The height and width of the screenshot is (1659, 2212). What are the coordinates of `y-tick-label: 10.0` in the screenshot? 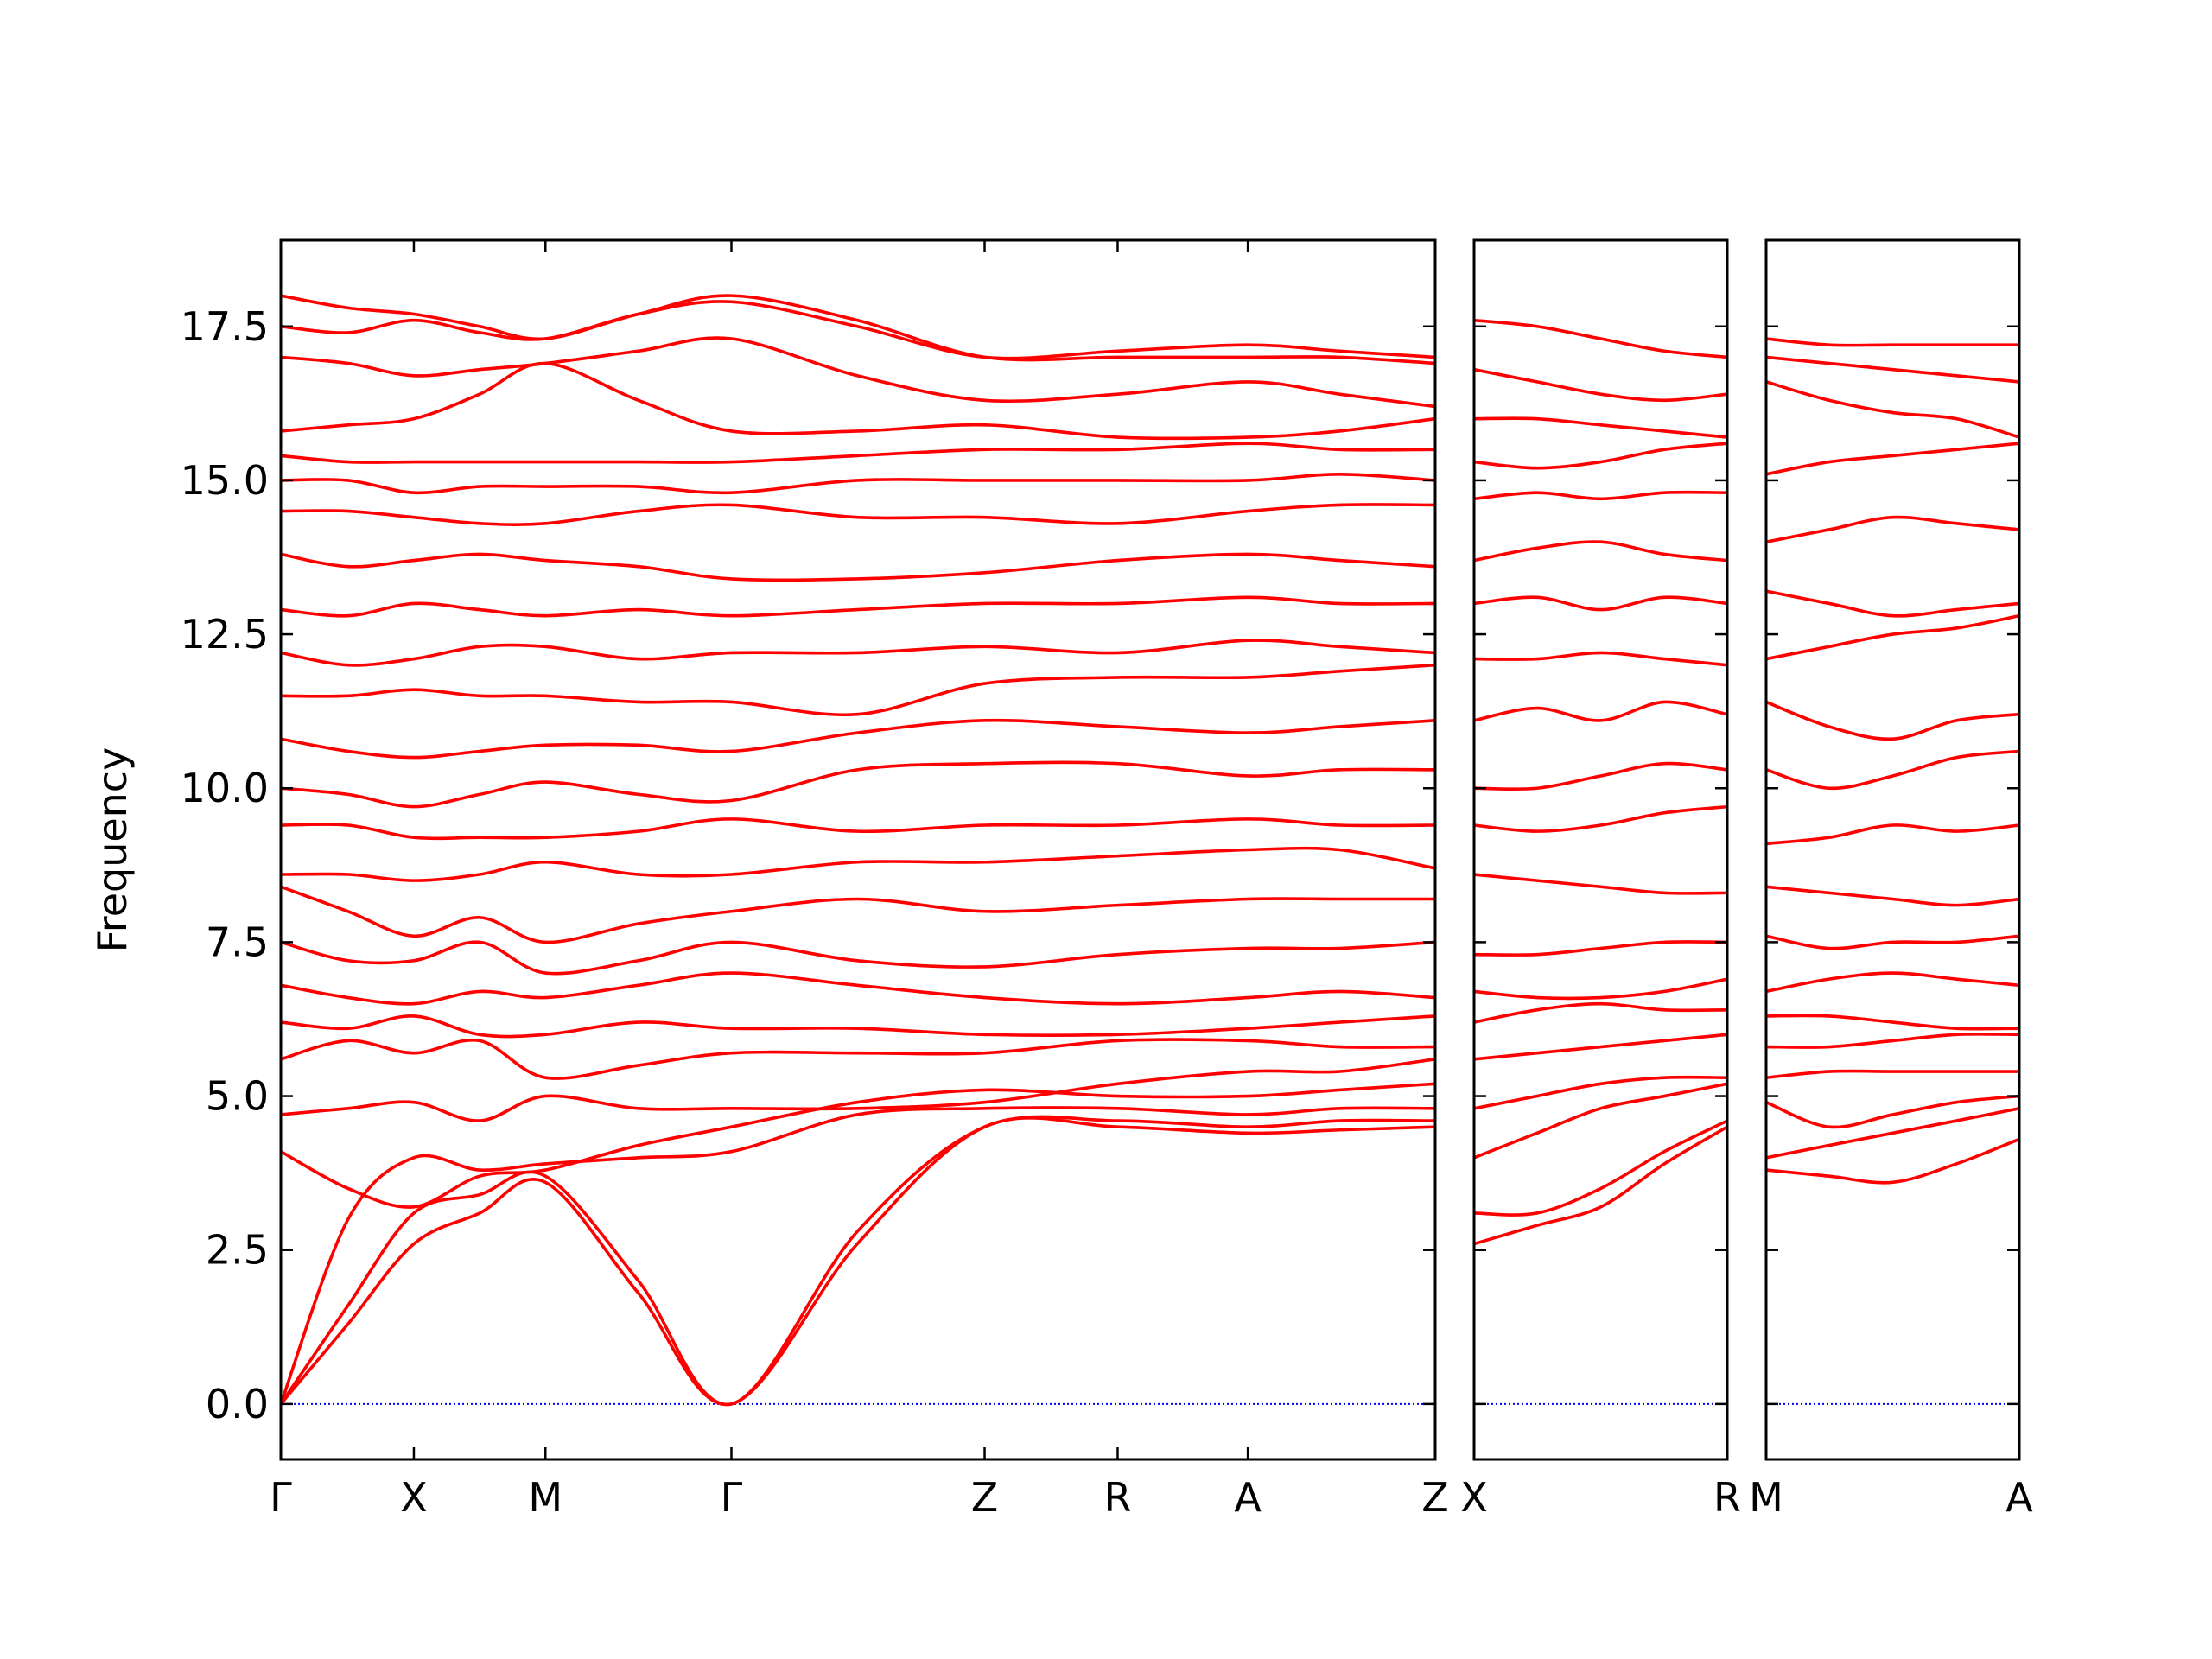 It's located at (225, 788).